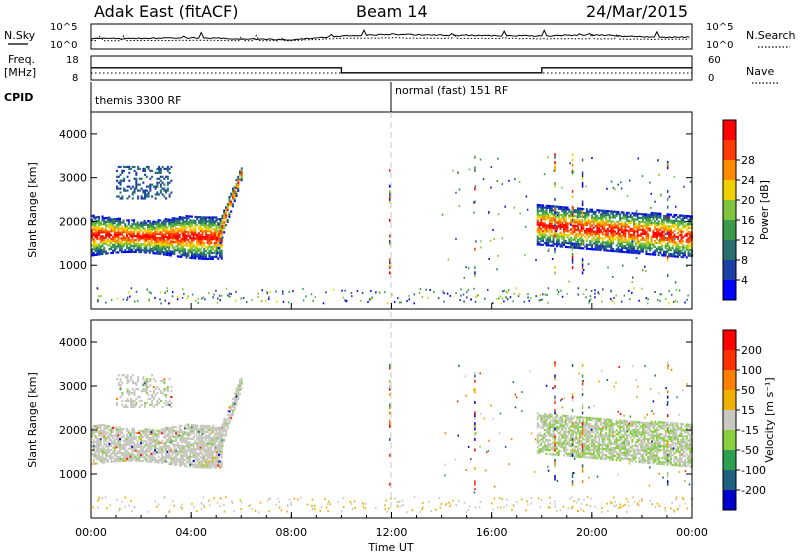 The image size is (800, 558). What do you see at coordinates (637, 11) in the screenshot?
I see `date-title: 24/Mar/2015` at bounding box center [637, 11].